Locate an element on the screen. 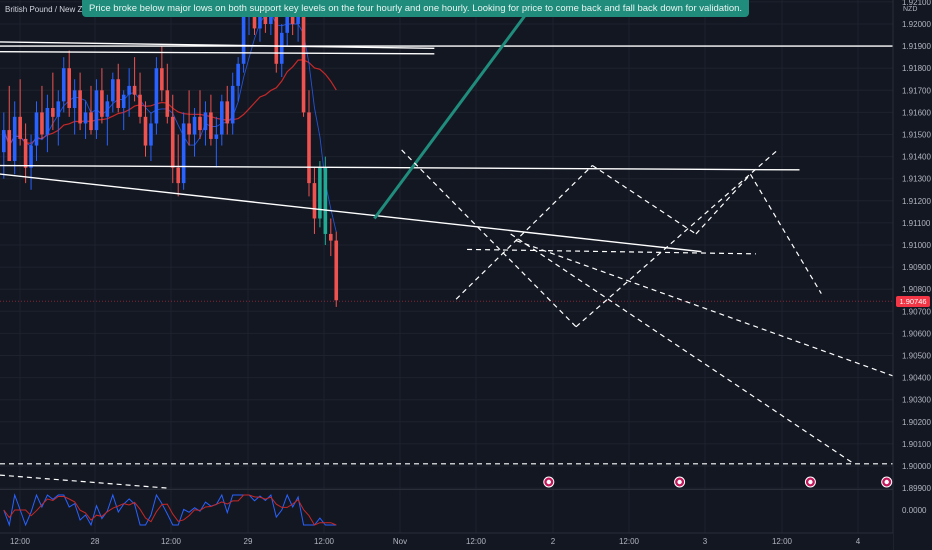 The width and height of the screenshot is (932, 550). time-axis is located at coordinates (446, 541).